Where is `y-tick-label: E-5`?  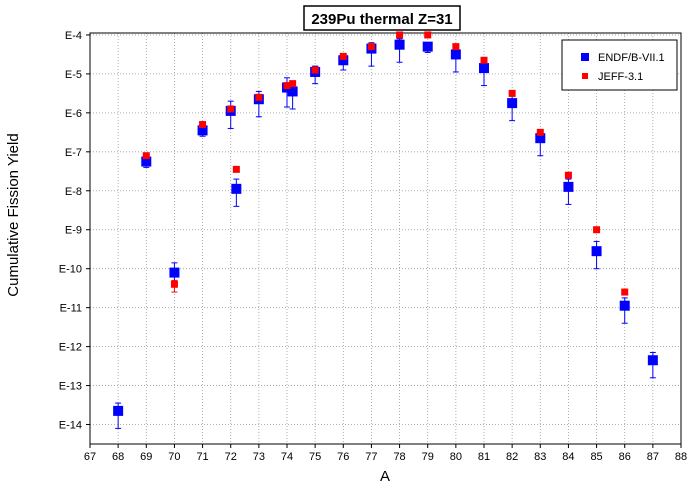
y-tick-label: E-5 is located at coordinates (73, 75).